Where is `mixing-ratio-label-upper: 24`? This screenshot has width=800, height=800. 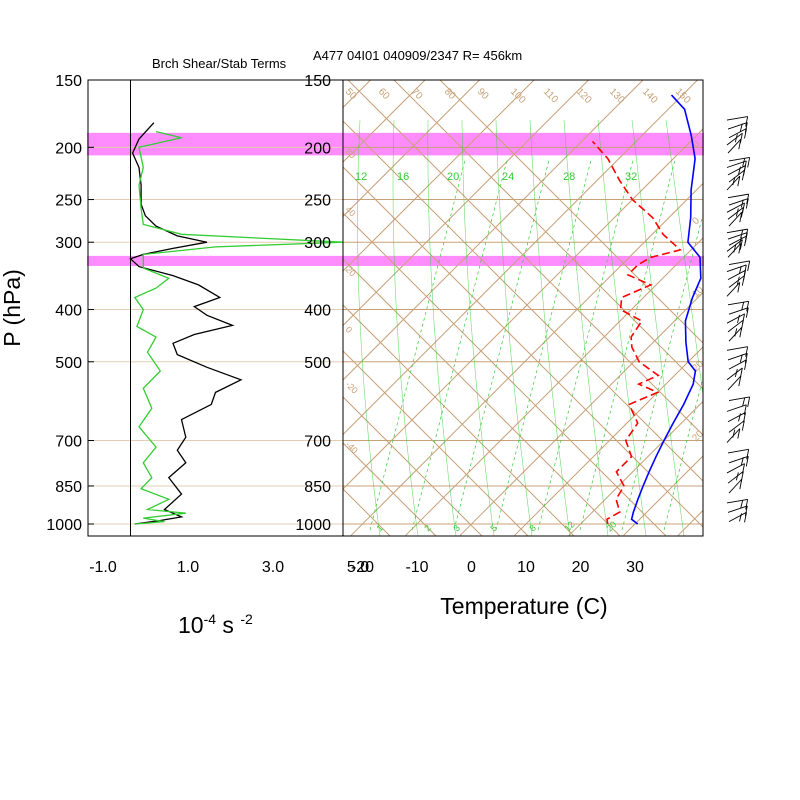
mixing-ratio-label-upper: 24 is located at coordinates (508, 177).